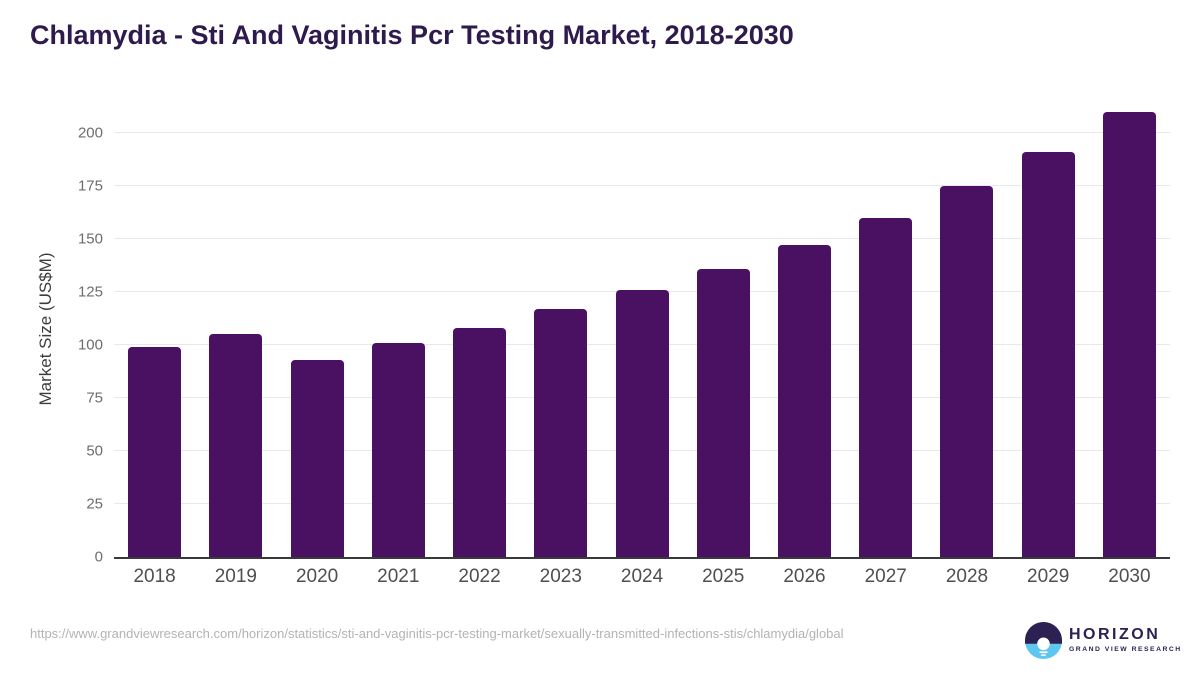  I want to click on bar-2020, so click(317, 458).